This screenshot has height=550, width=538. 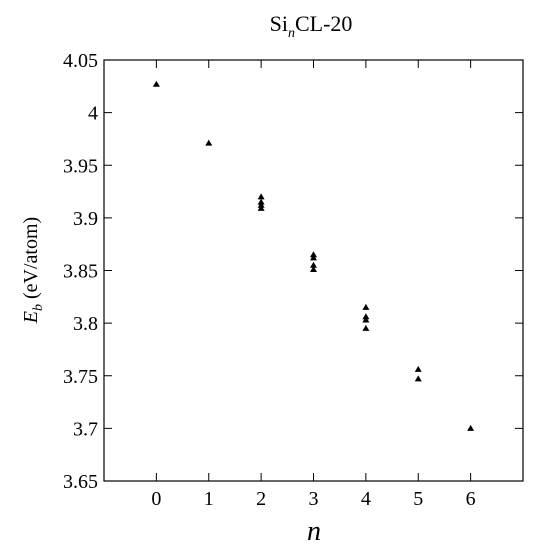 I want to click on y-axis-label-unit: (eV/atom), so click(x=31, y=260).